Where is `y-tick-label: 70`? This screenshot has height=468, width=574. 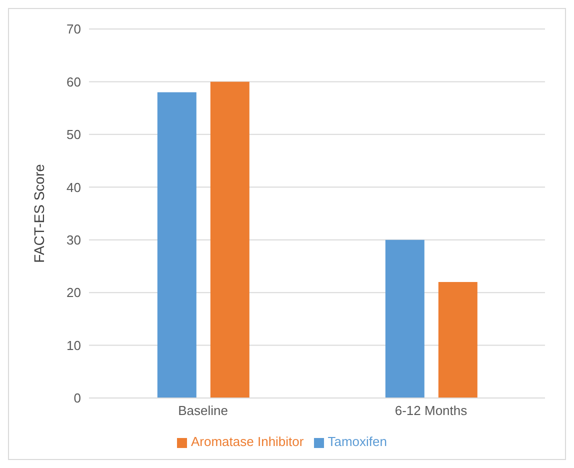
y-tick-label: 70 is located at coordinates (73, 29).